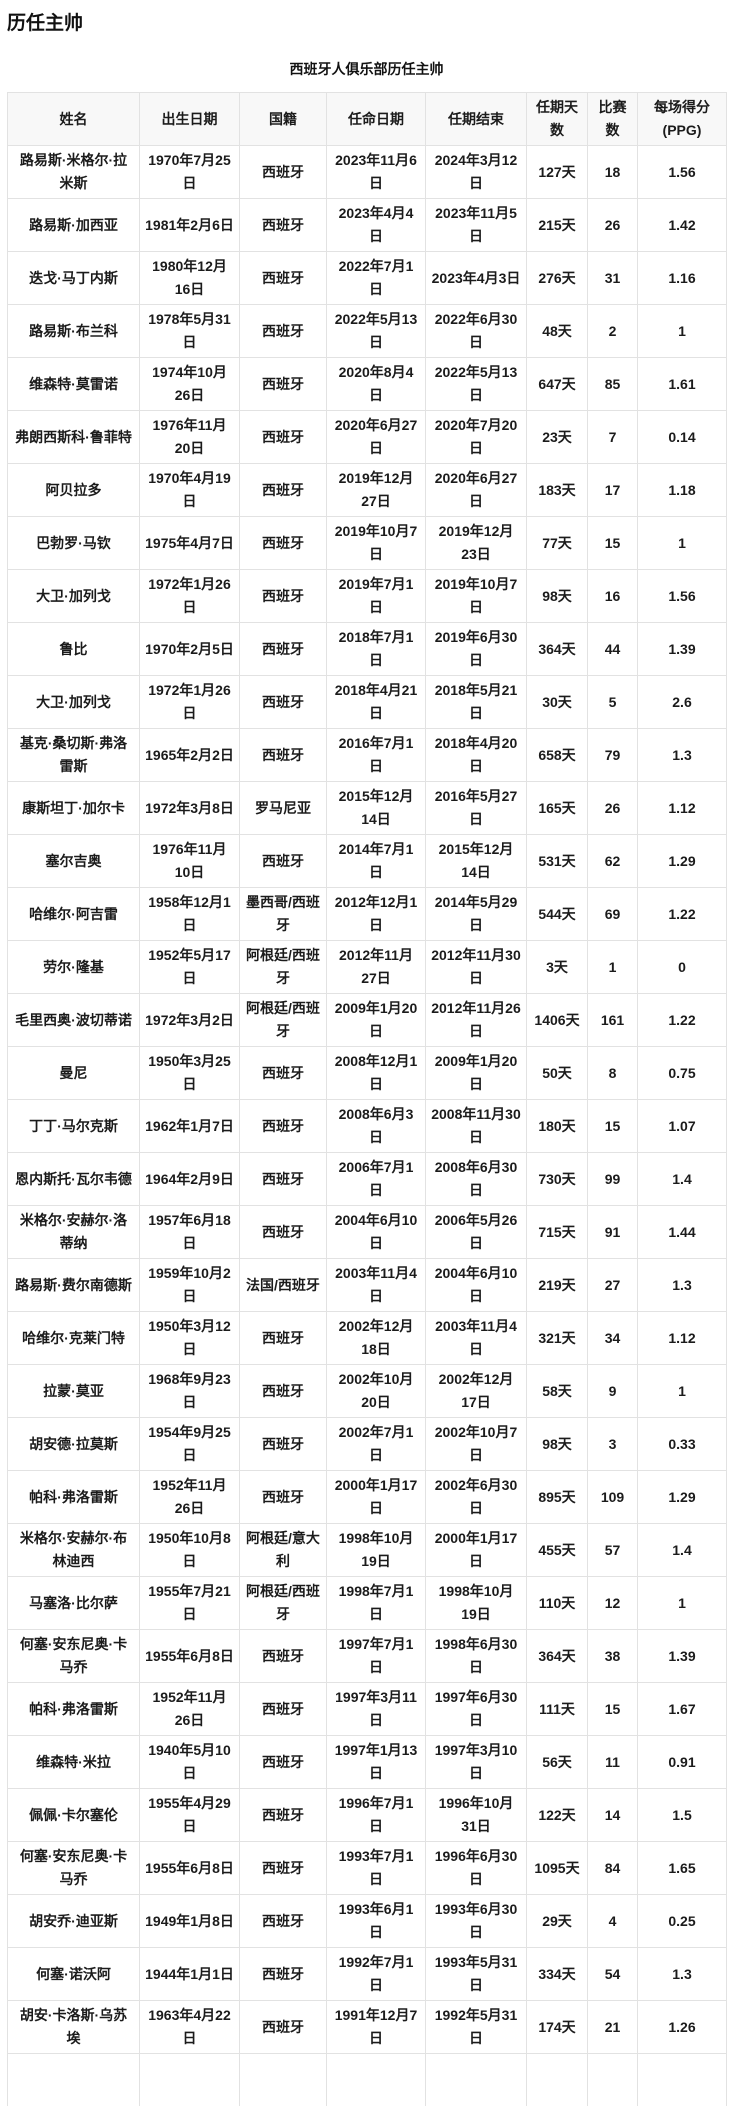 The image size is (733, 2106). I want to click on cell-term-end: 2002年10月7日, so click(476, 1444).